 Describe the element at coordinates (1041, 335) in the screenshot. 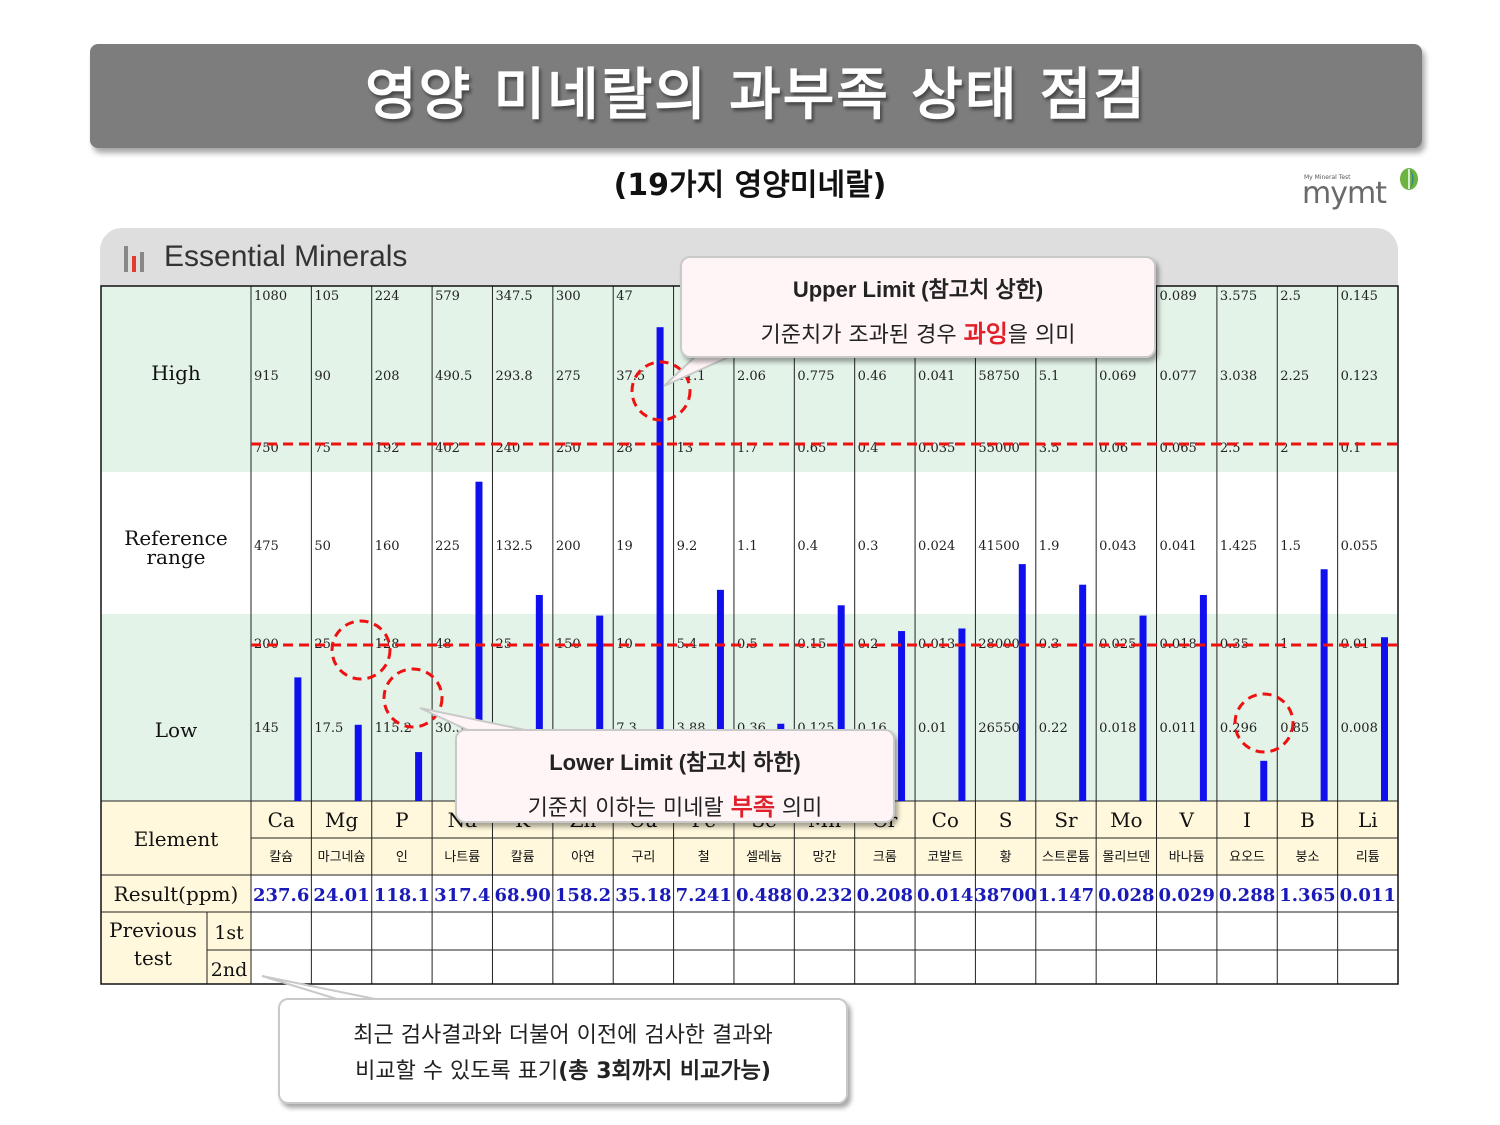

I see `upper-limit-text-end: 을 의미` at that location.